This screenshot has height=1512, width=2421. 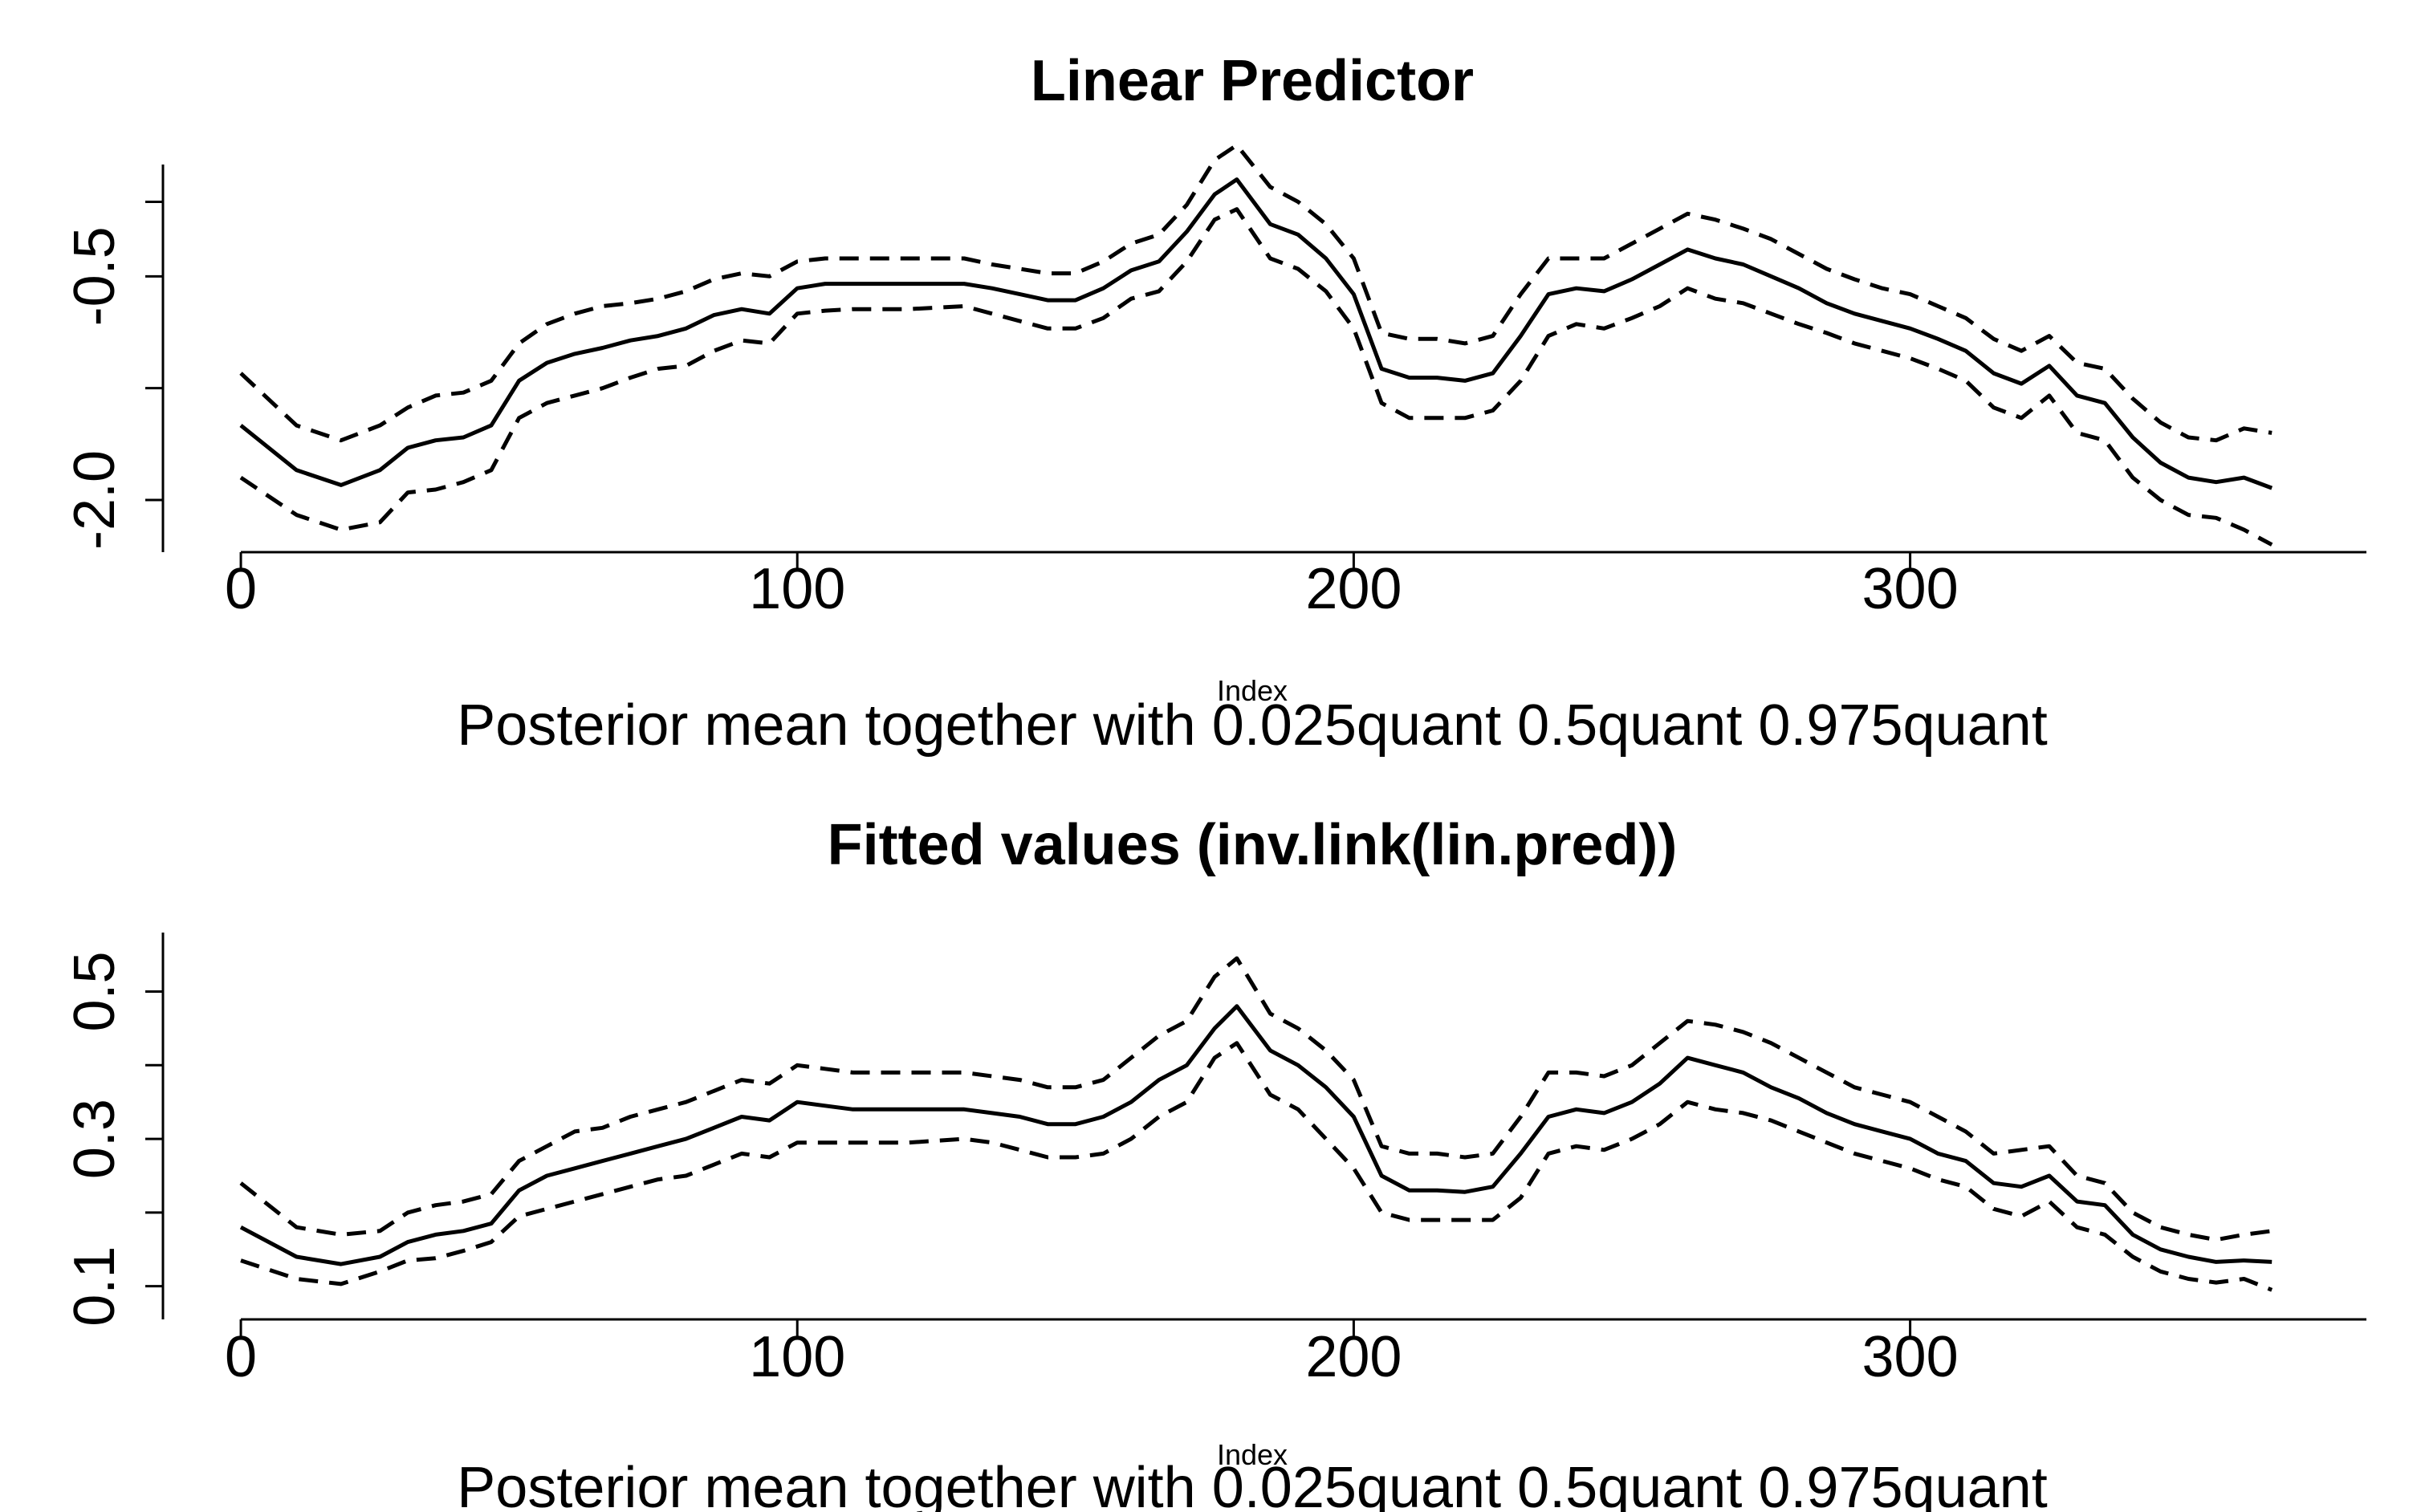 I want to click on y-tick-label: 0.3, so click(x=95, y=1139).